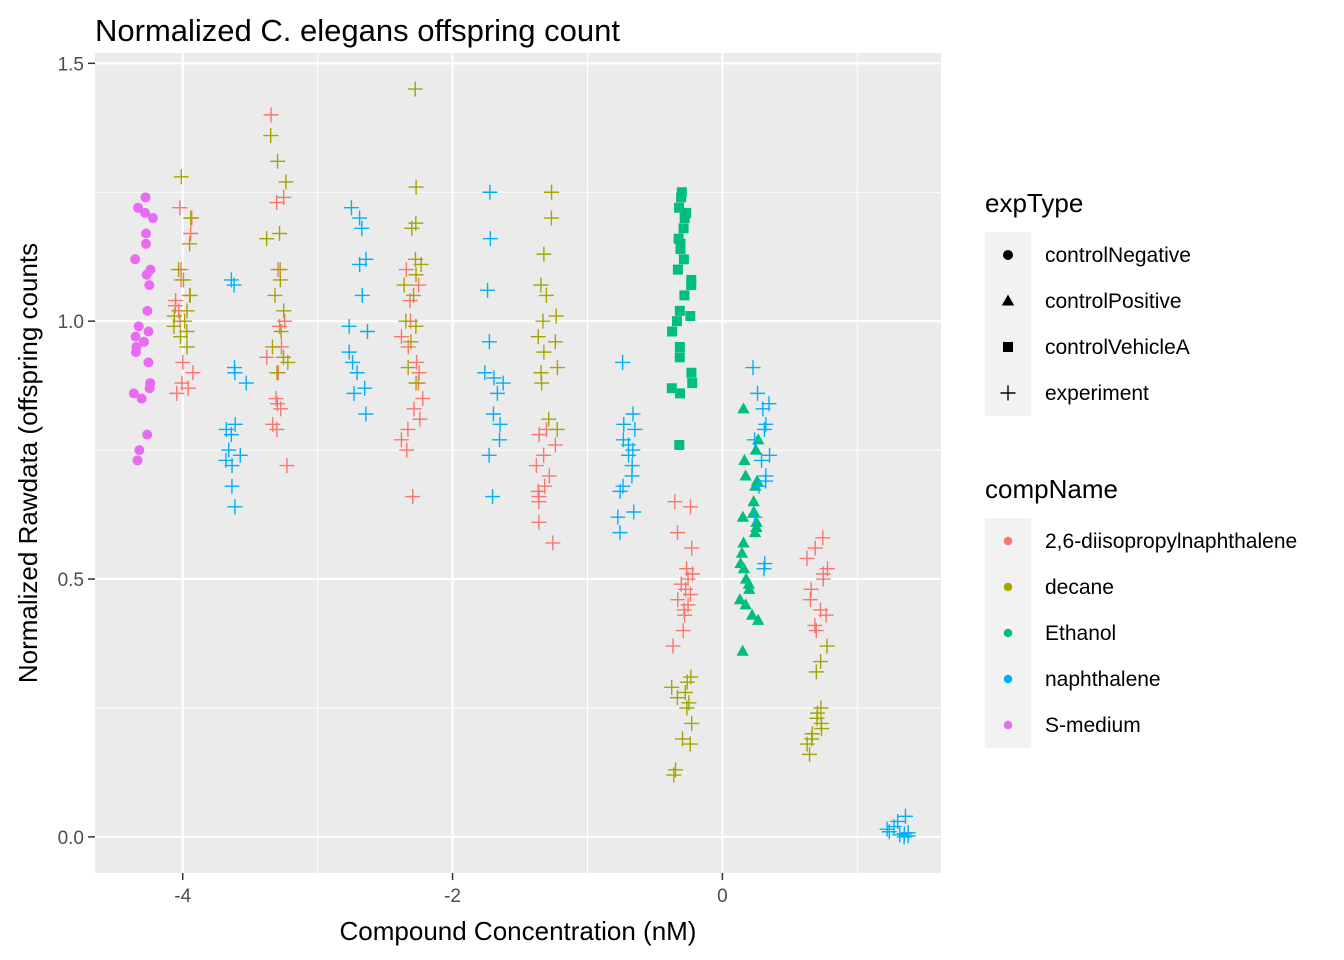 This screenshot has width=1344, height=960. Describe the element at coordinates (1093, 725) in the screenshot. I see `legend-label: S-medium` at that location.